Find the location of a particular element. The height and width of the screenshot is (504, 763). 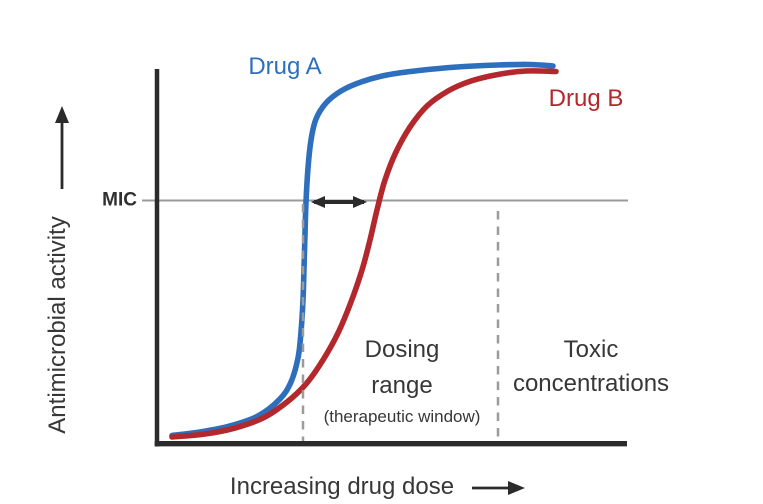

dosing-range-annotation: Dosing range (therapeutic window) is located at coordinates (402, 381).